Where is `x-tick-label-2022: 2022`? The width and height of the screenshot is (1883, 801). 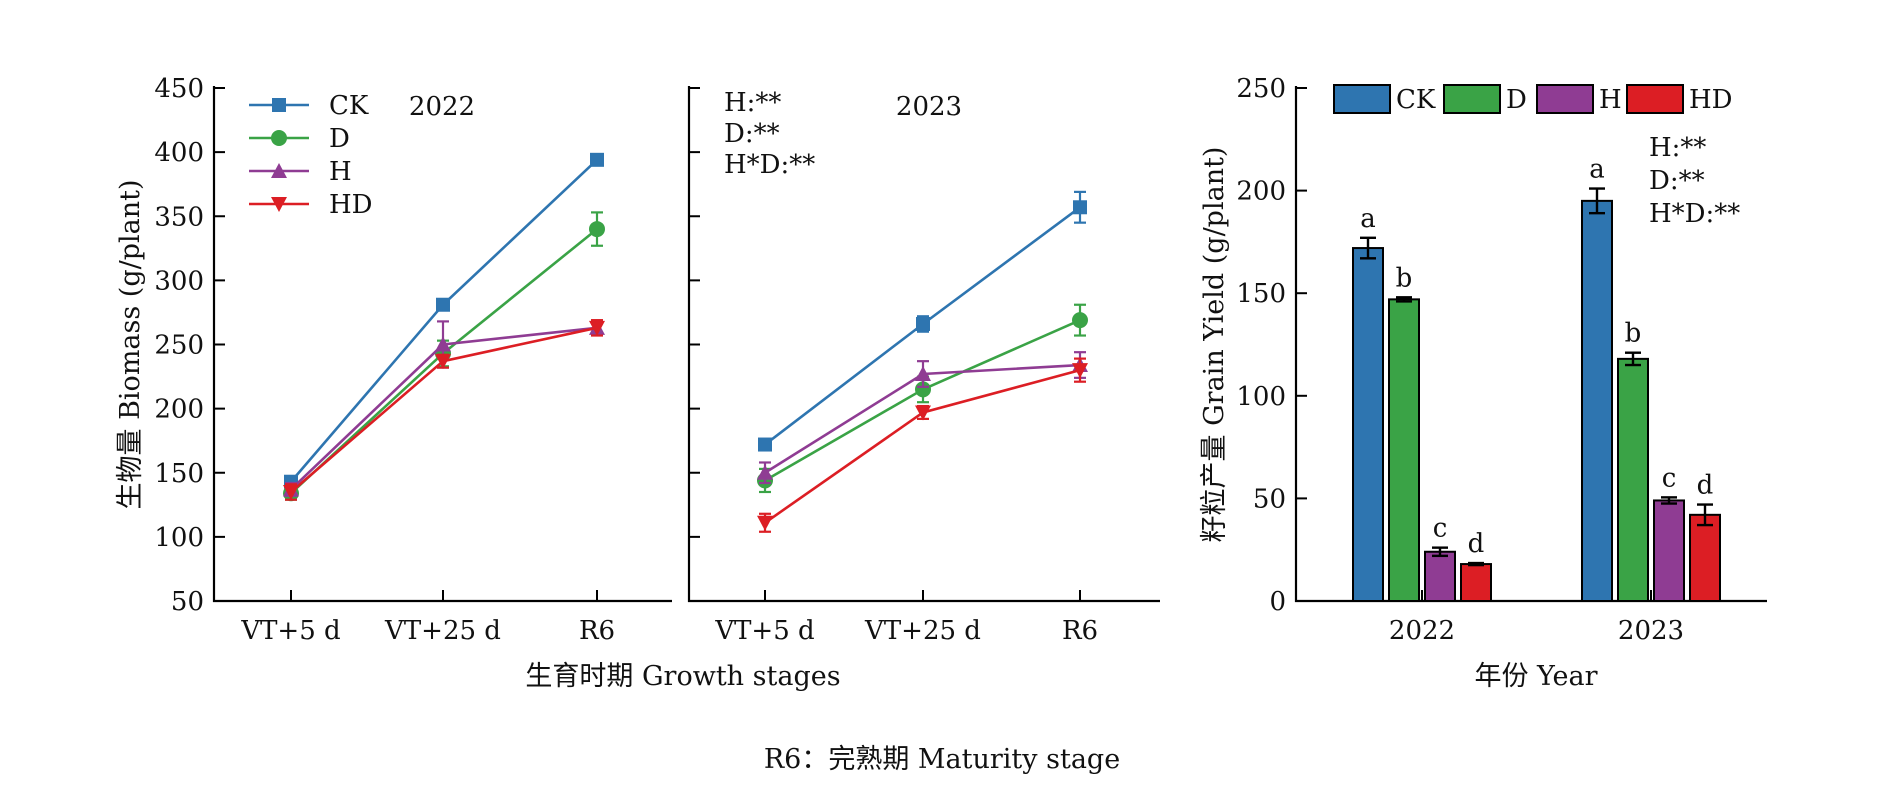 x-tick-label-2022: 2022 is located at coordinates (1422, 631).